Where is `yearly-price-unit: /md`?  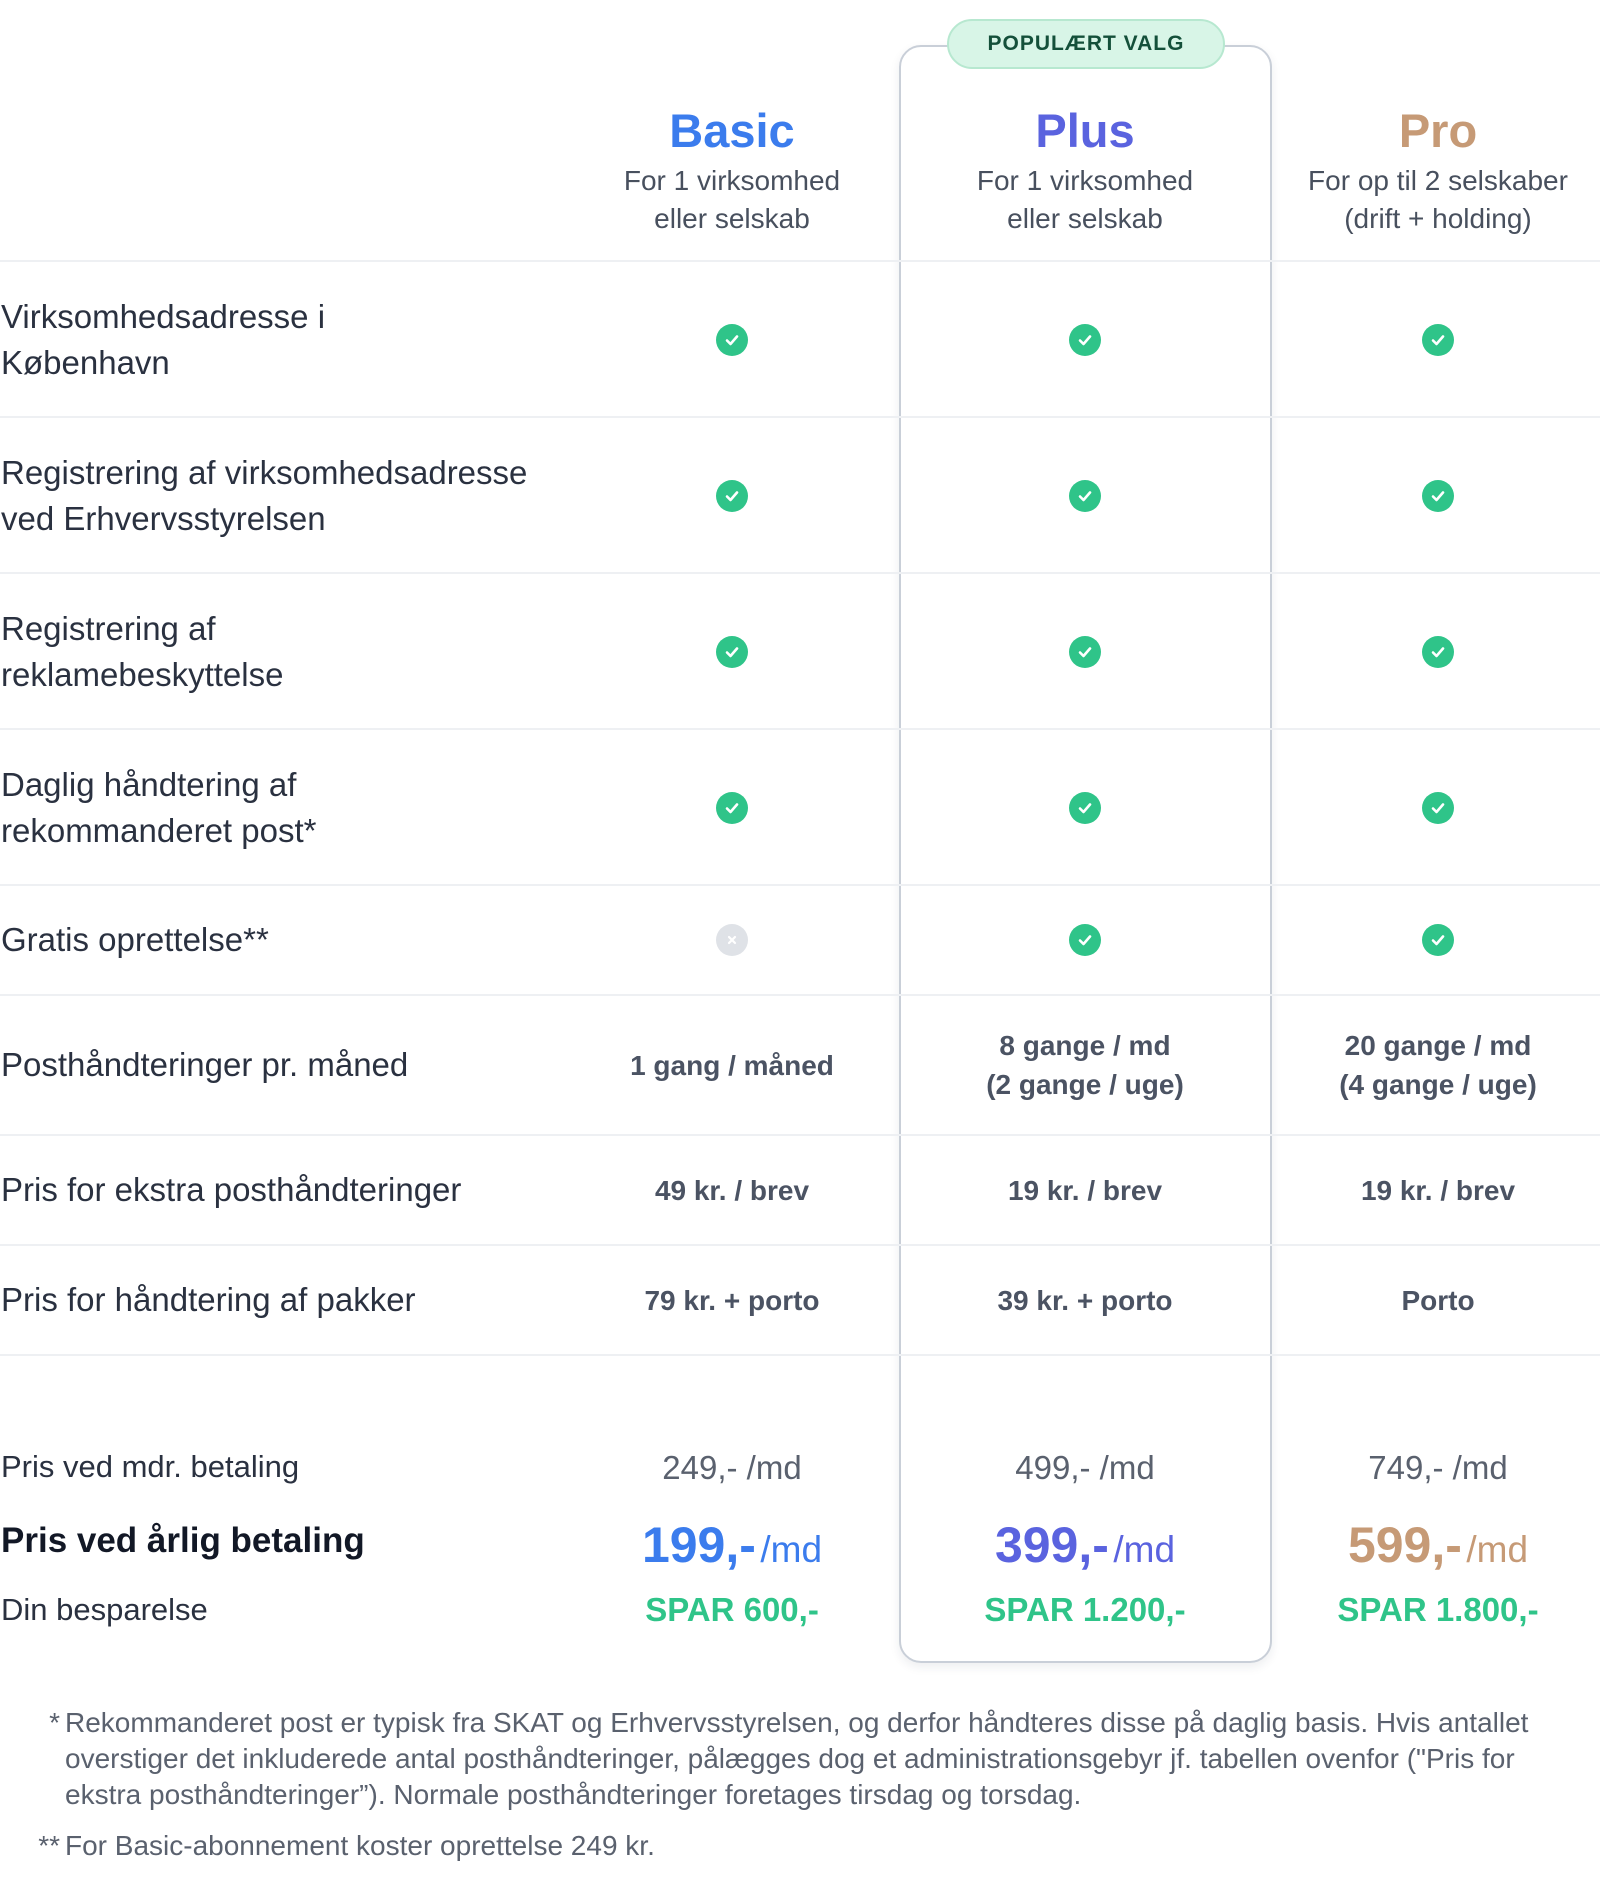 yearly-price-unit: /md is located at coordinates (1144, 1549).